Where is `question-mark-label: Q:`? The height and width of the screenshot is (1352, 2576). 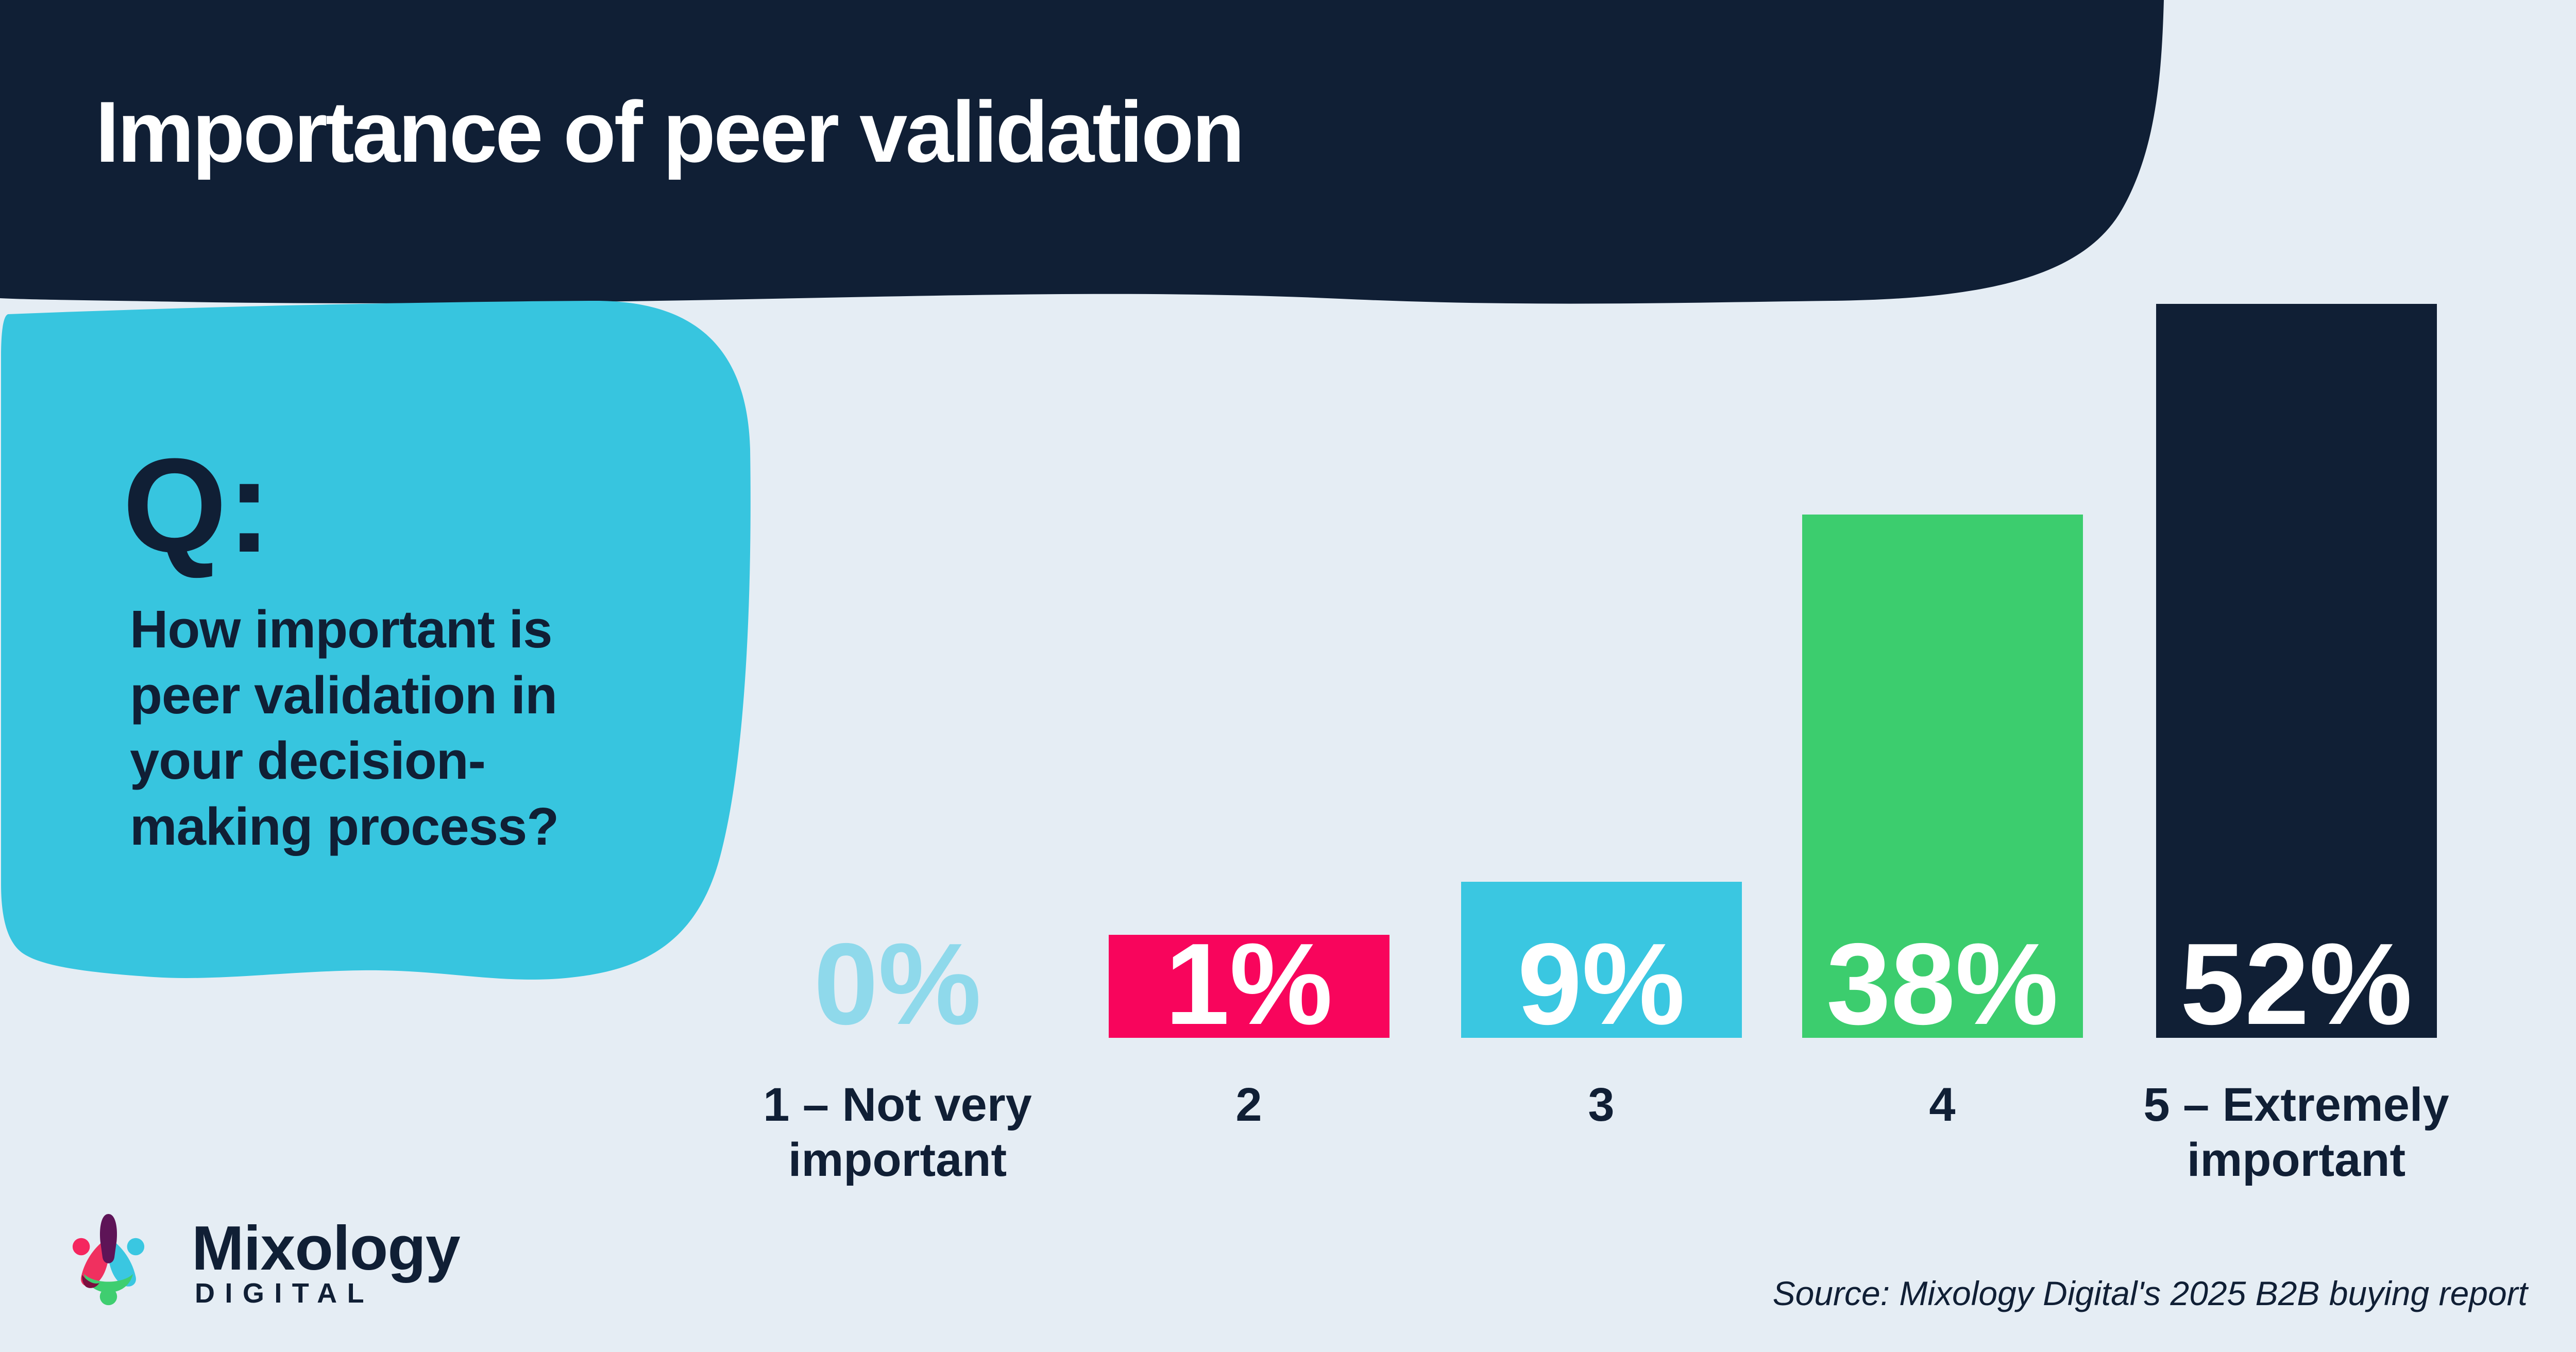
question-mark-label: Q: is located at coordinates (197, 506).